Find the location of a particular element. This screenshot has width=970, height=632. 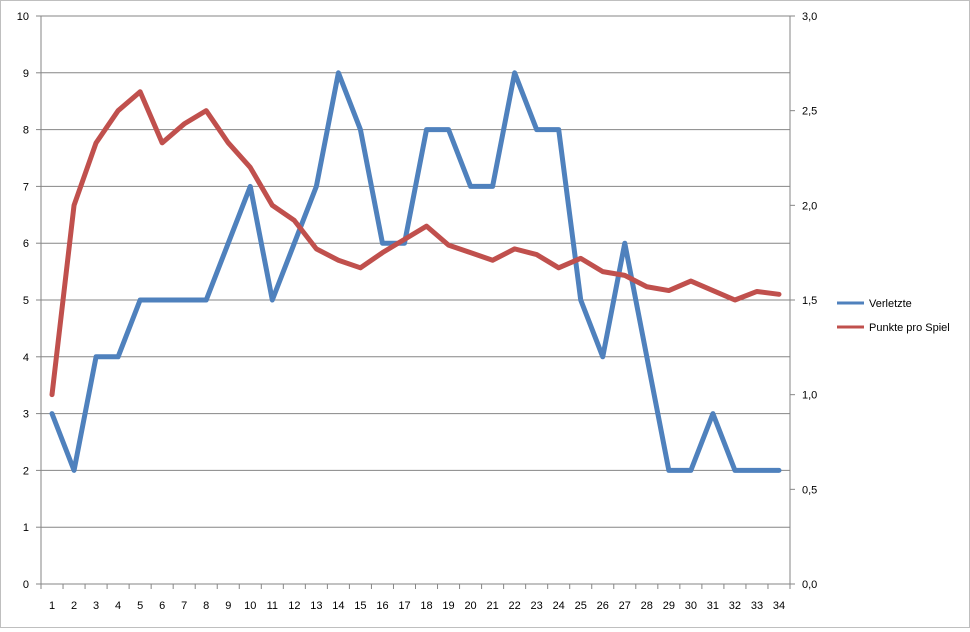

x-tick-label: 4 is located at coordinates (118, 606).